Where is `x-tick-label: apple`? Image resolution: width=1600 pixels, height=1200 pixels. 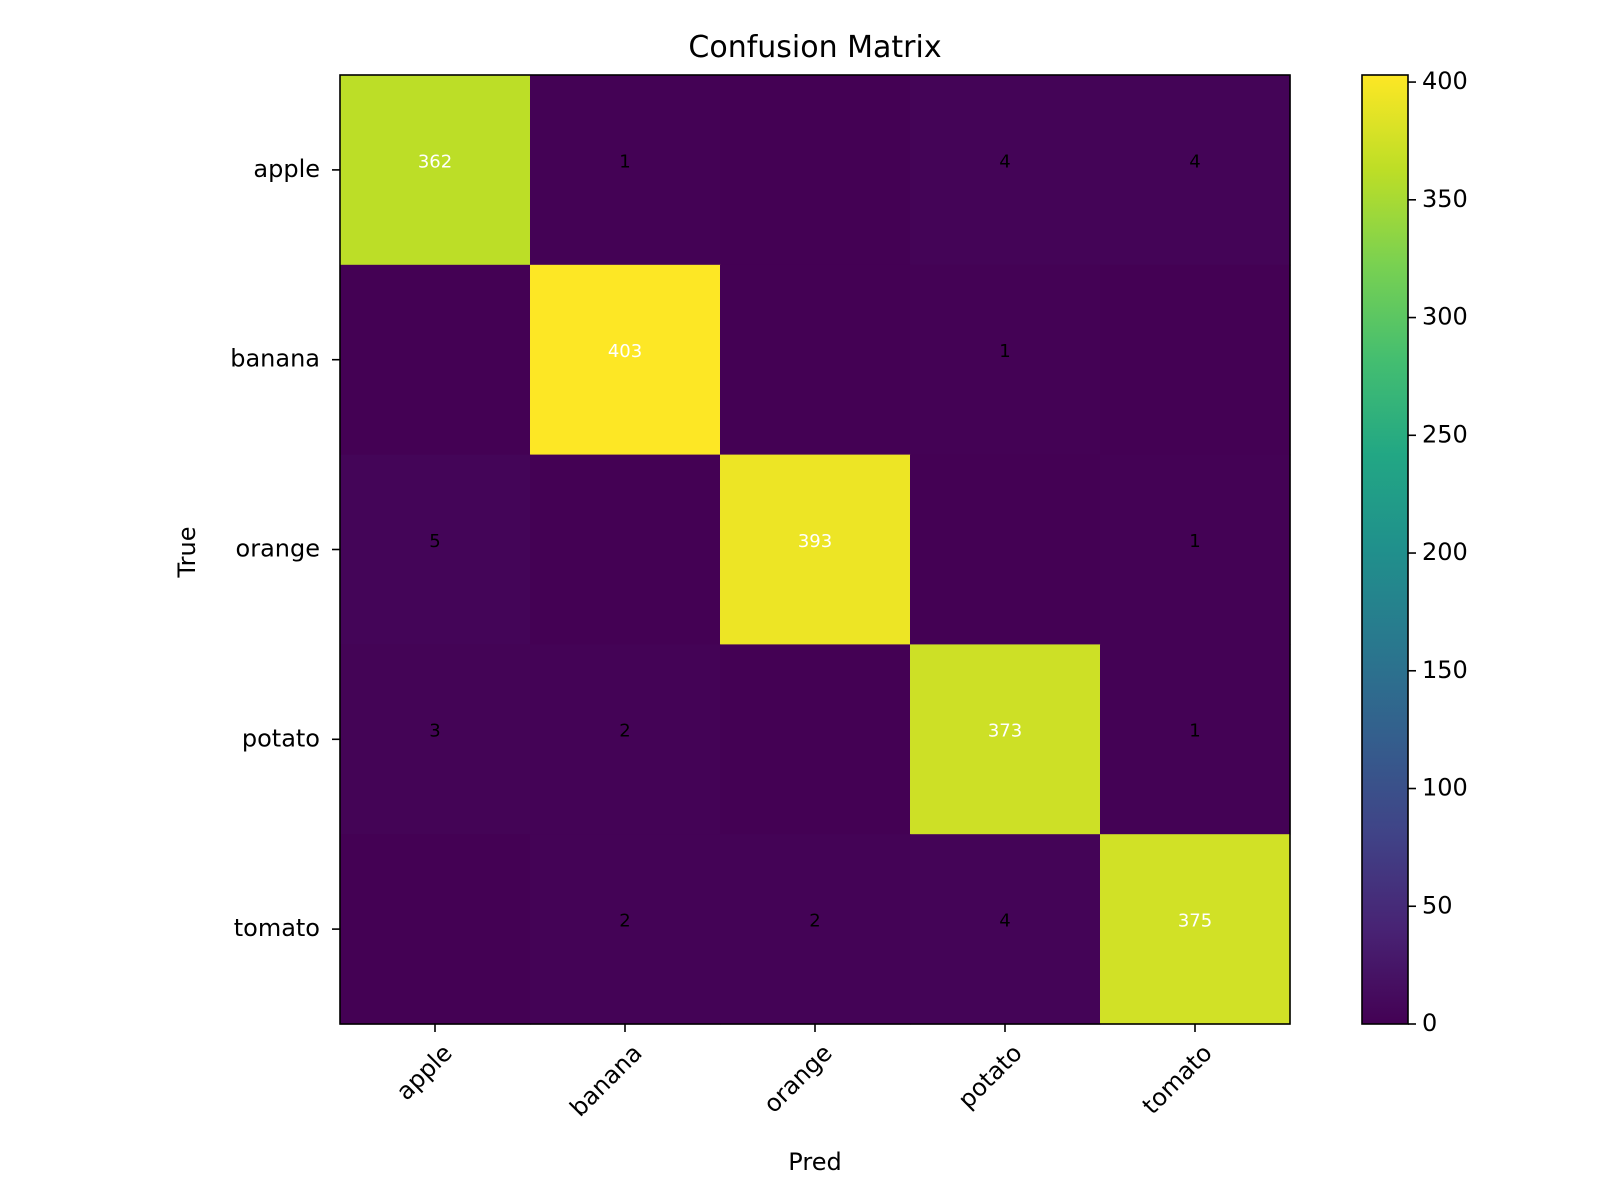 x-tick-label: apple is located at coordinates (424, 1072).